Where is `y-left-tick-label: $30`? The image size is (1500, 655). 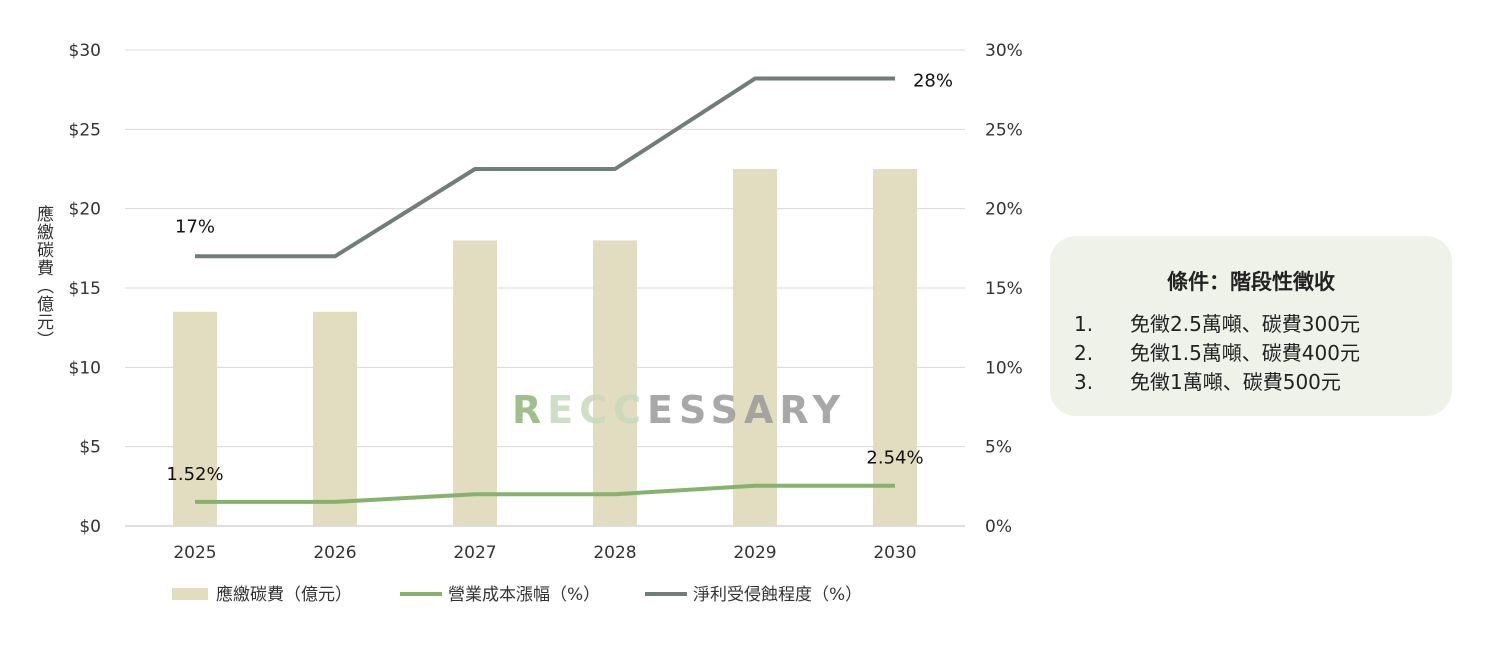
y-left-tick-label: $30 is located at coordinates (85, 51).